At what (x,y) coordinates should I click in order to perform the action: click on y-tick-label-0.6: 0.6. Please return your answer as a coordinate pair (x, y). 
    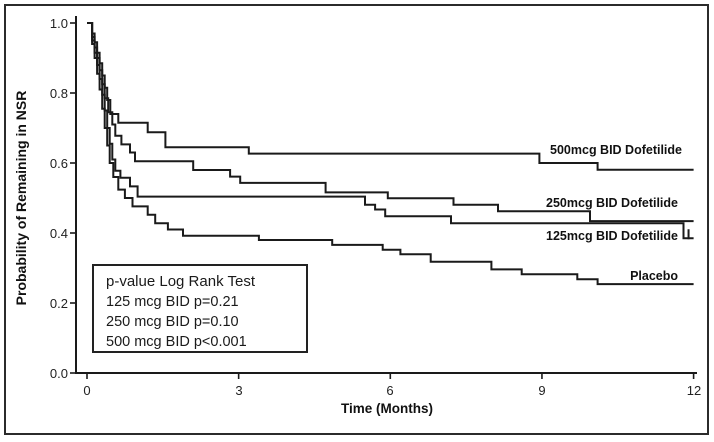
    Looking at the image, I should click on (58, 163).